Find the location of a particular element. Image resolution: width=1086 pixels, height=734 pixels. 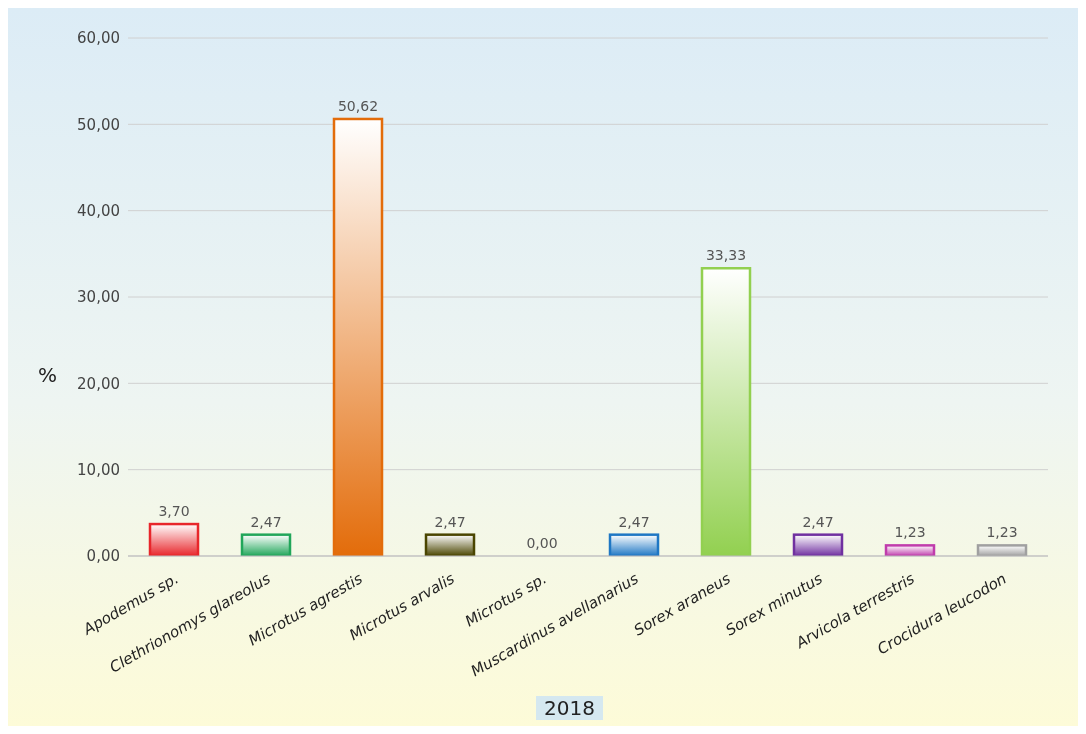

y-tick-label: 0,00 is located at coordinates (103, 556).